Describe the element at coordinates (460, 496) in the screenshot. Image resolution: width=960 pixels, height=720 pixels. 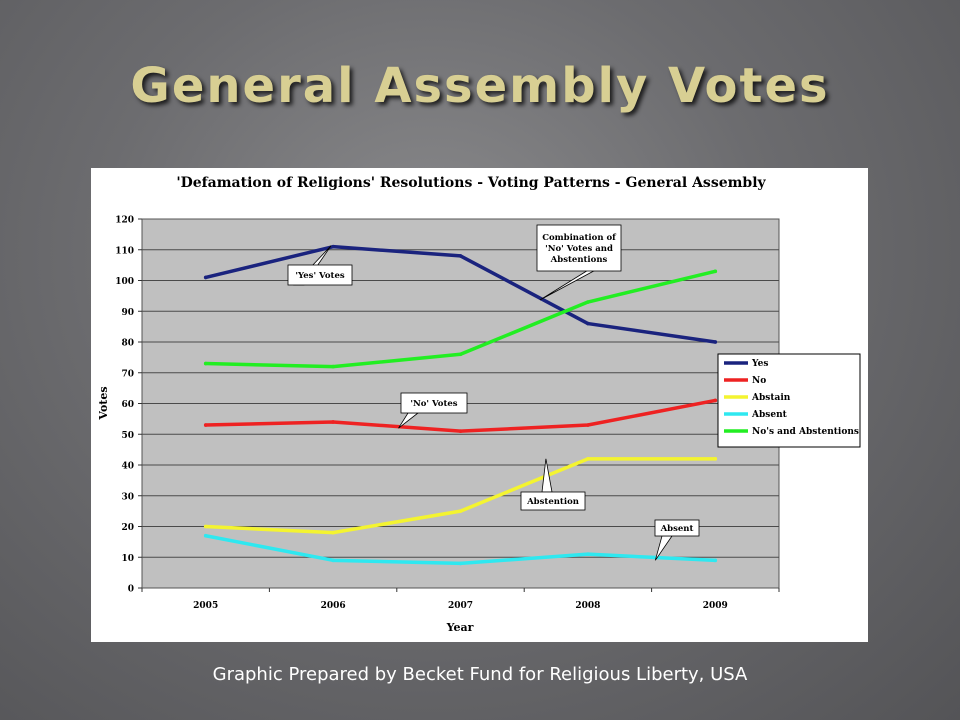
I see `series-abstain` at that location.